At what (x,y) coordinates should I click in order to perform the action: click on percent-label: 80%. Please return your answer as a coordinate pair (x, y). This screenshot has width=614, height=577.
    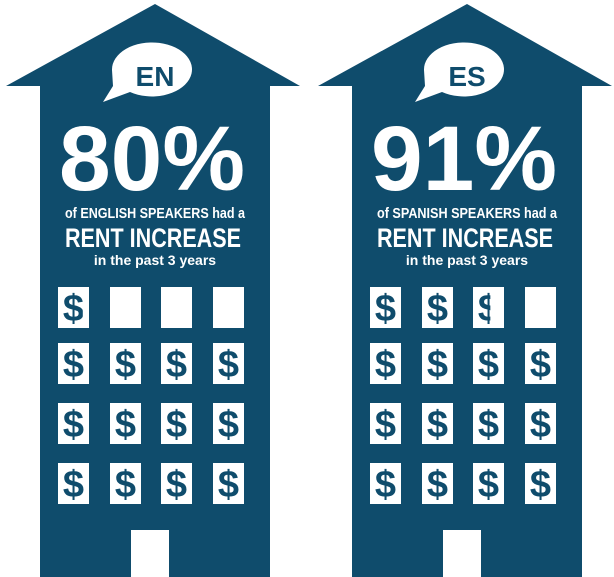
    Looking at the image, I should click on (152, 159).